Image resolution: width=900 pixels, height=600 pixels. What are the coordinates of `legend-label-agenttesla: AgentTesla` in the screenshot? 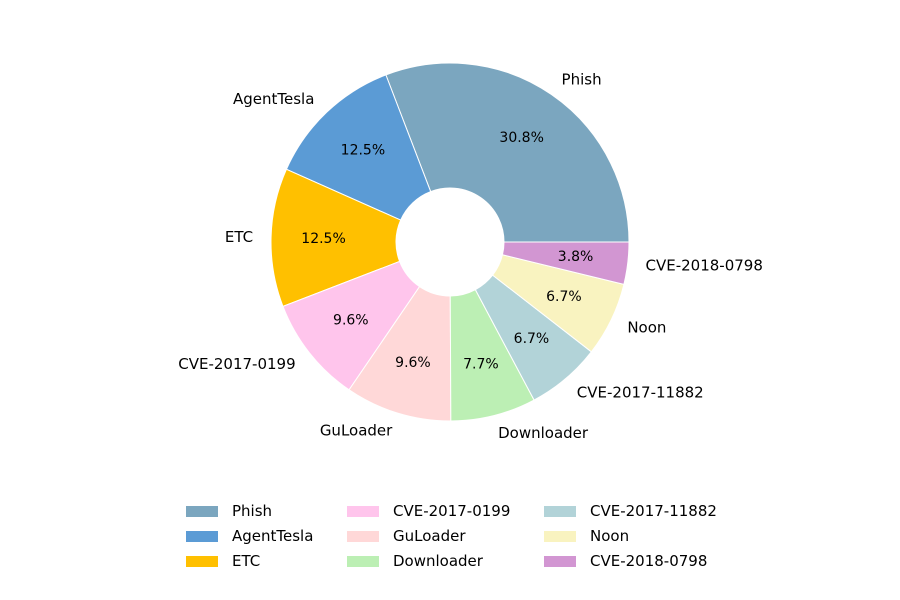 It's located at (272, 536).